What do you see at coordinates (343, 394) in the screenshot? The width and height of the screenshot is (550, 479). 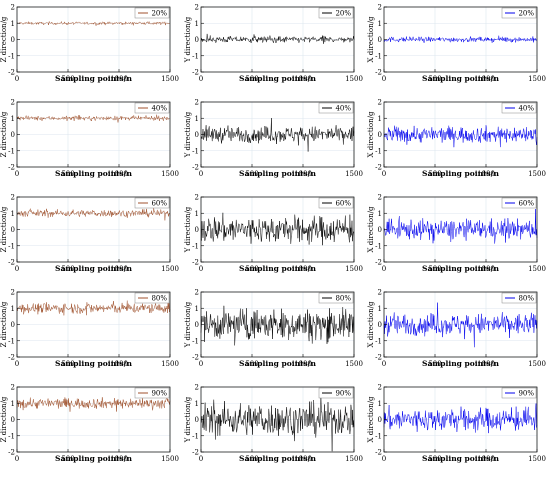 I see `legend-label: 90%` at bounding box center [343, 394].